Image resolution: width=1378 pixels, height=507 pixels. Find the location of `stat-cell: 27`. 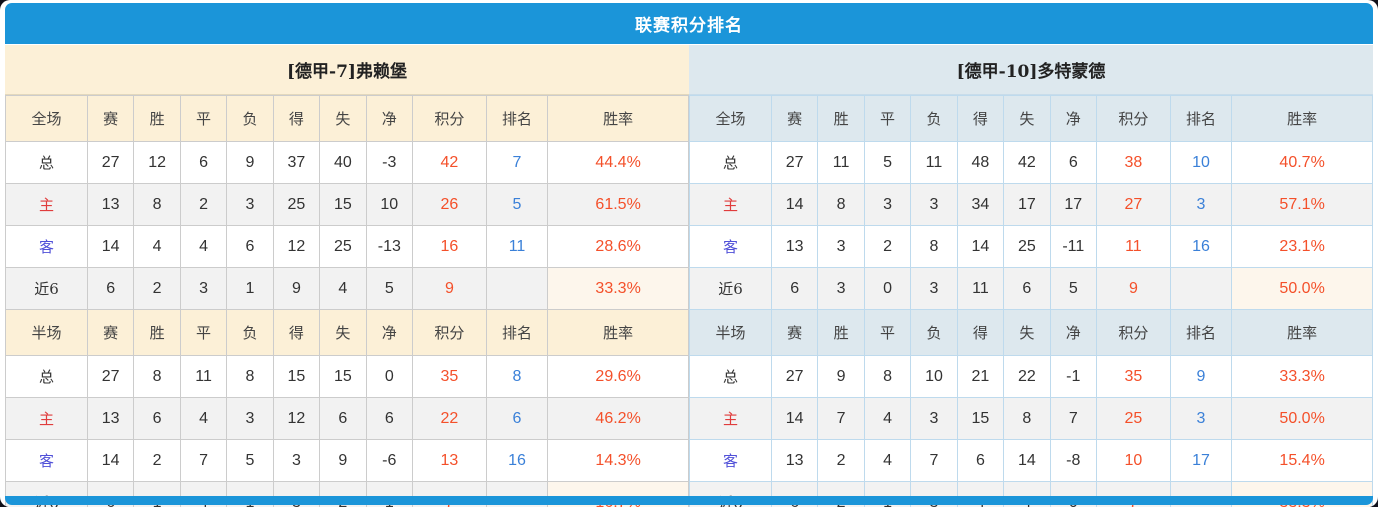

stat-cell: 27 is located at coordinates (794, 376).